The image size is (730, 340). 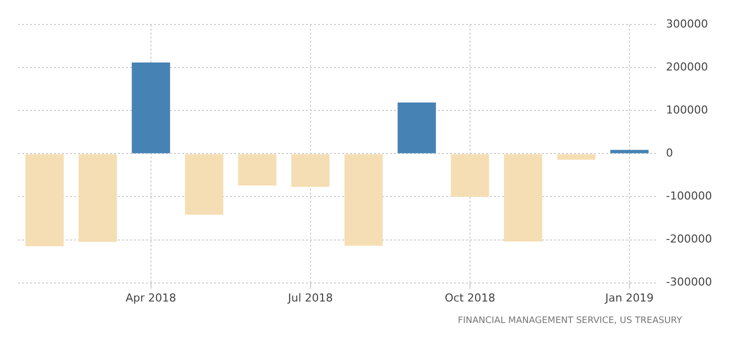 What do you see at coordinates (687, 23) in the screenshot?
I see `y-tick-label: 300000` at bounding box center [687, 23].